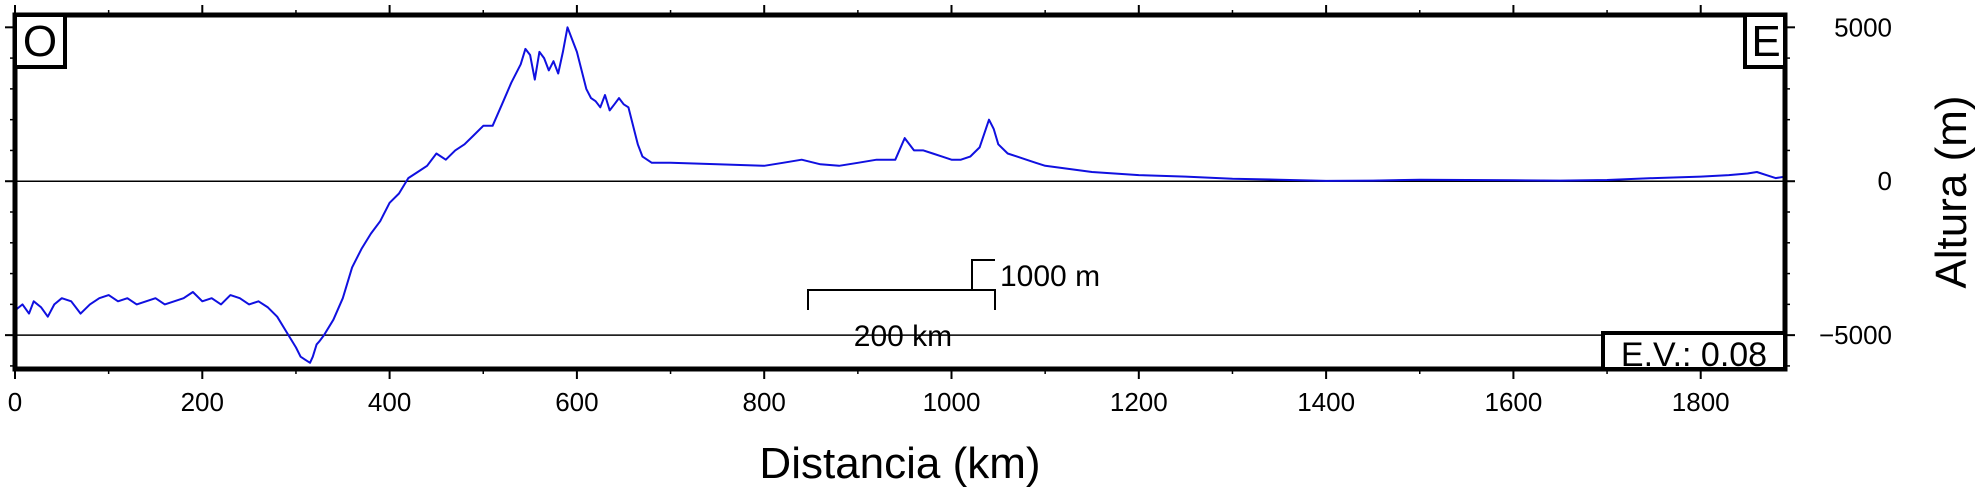  I want to click on west-label-box, so click(40, 41).